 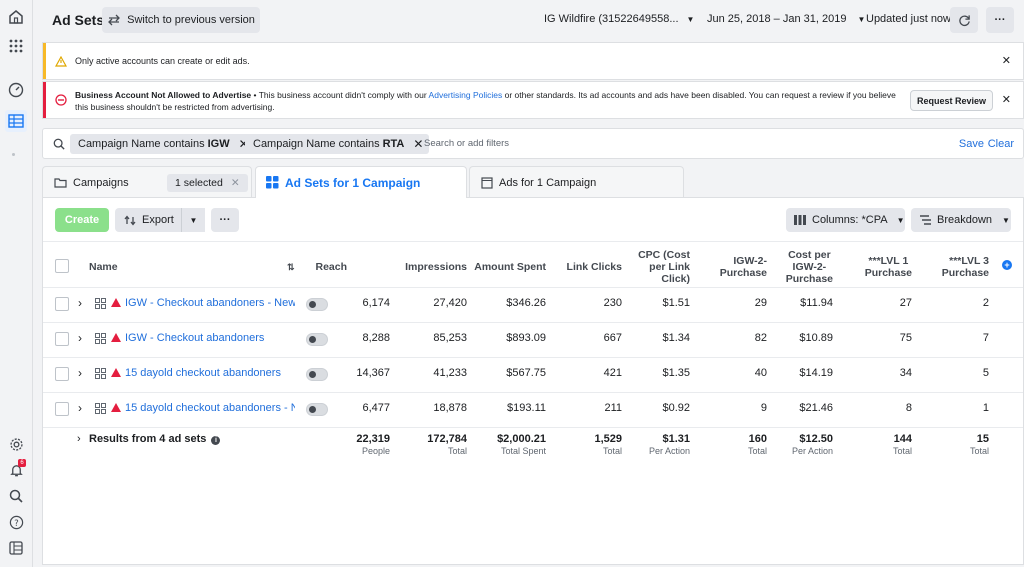 I want to click on col-header-impressions: Impressions, so click(x=436, y=267).